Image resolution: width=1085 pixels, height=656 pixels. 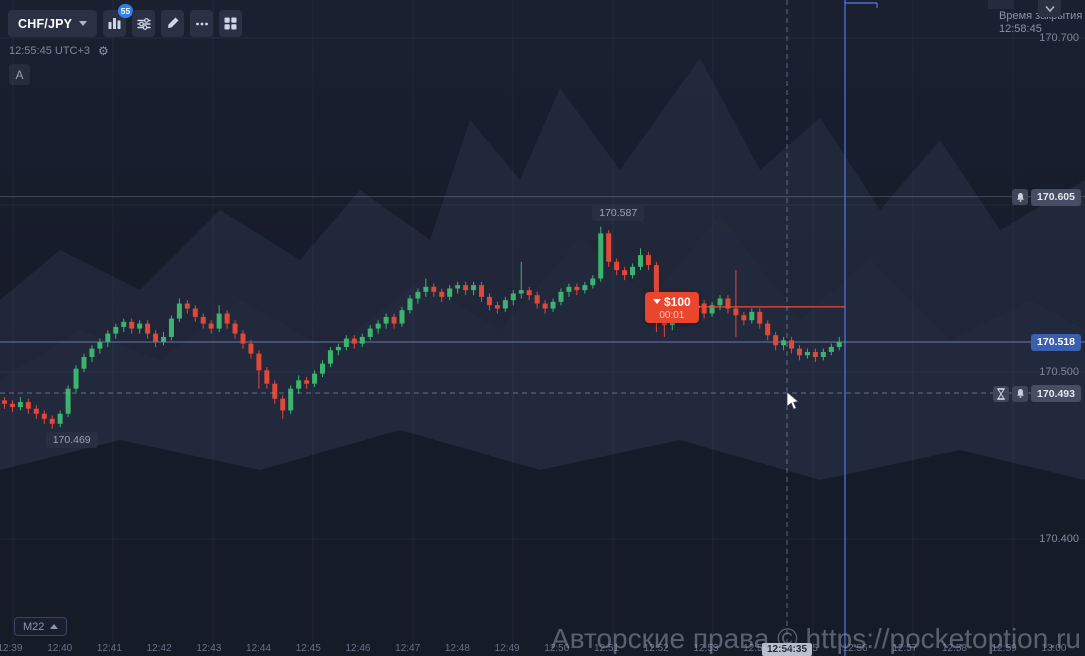 What do you see at coordinates (358, 648) in the screenshot?
I see `time-axis-label: 12:46` at bounding box center [358, 648].